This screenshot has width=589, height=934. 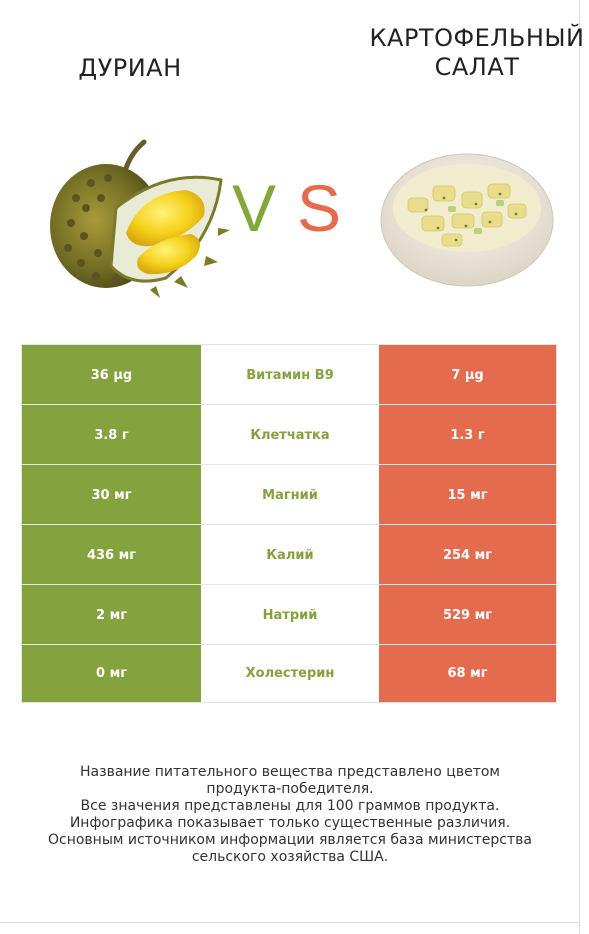 I want to click on durian-image, so click(x=140, y=218).